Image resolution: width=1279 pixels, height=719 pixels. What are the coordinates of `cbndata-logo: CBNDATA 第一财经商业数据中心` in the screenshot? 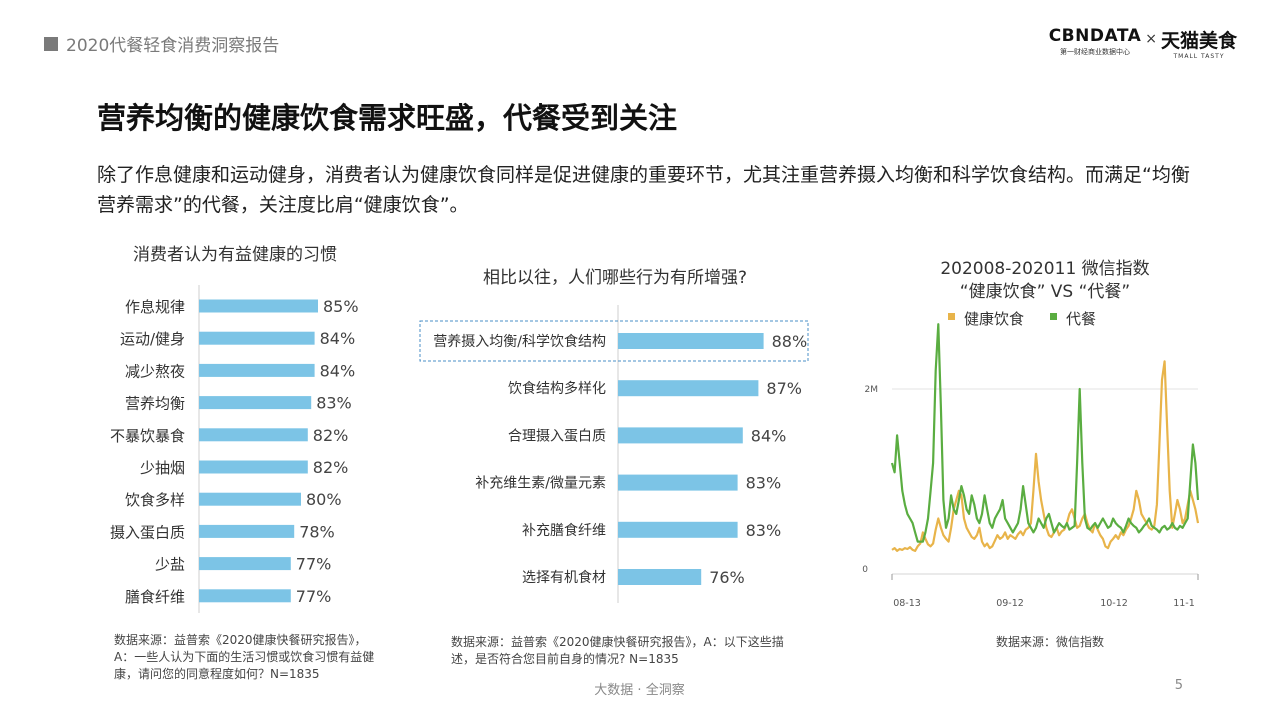 It's located at (1095, 41).